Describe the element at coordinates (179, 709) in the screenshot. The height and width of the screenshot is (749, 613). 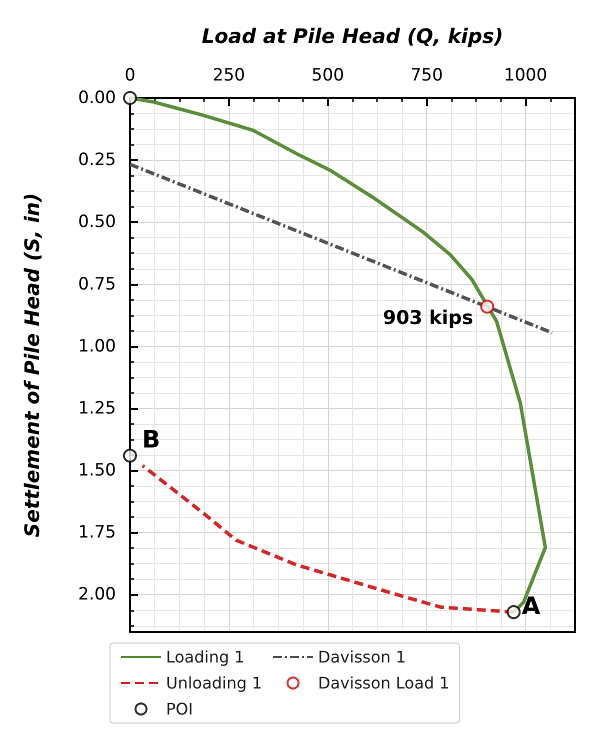
I see `legend-label: POI` at that location.